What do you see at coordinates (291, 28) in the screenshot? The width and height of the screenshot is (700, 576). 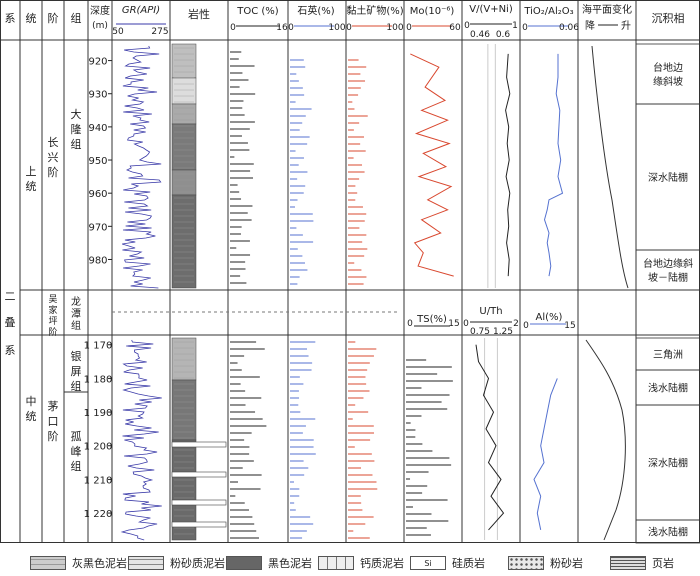 I see `quartz-min: 0` at bounding box center [291, 28].